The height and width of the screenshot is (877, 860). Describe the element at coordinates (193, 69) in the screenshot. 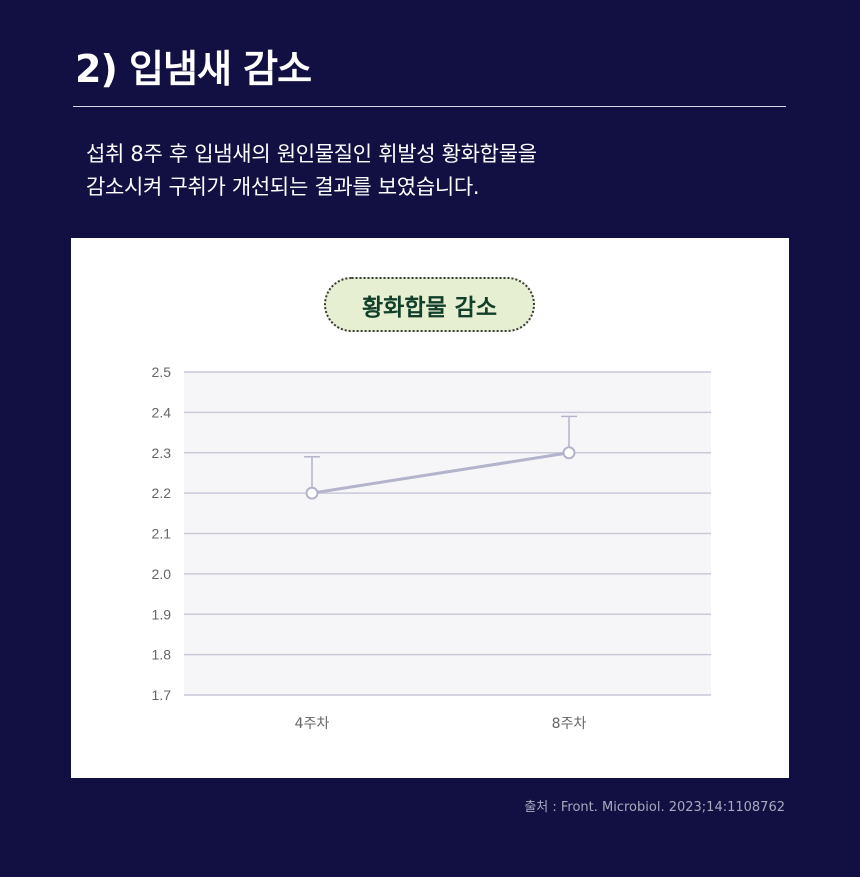

I see `page-title: 2) 입냄새 감소` at that location.